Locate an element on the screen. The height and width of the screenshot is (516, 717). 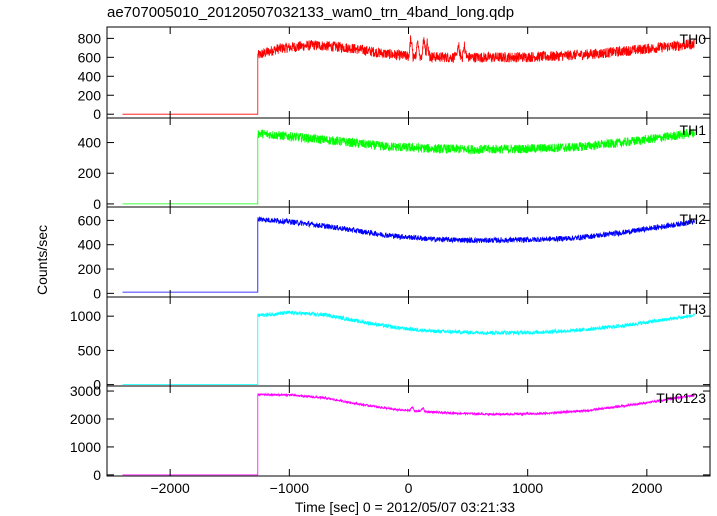
y-tick-label: 2000 is located at coordinates (85, 419).